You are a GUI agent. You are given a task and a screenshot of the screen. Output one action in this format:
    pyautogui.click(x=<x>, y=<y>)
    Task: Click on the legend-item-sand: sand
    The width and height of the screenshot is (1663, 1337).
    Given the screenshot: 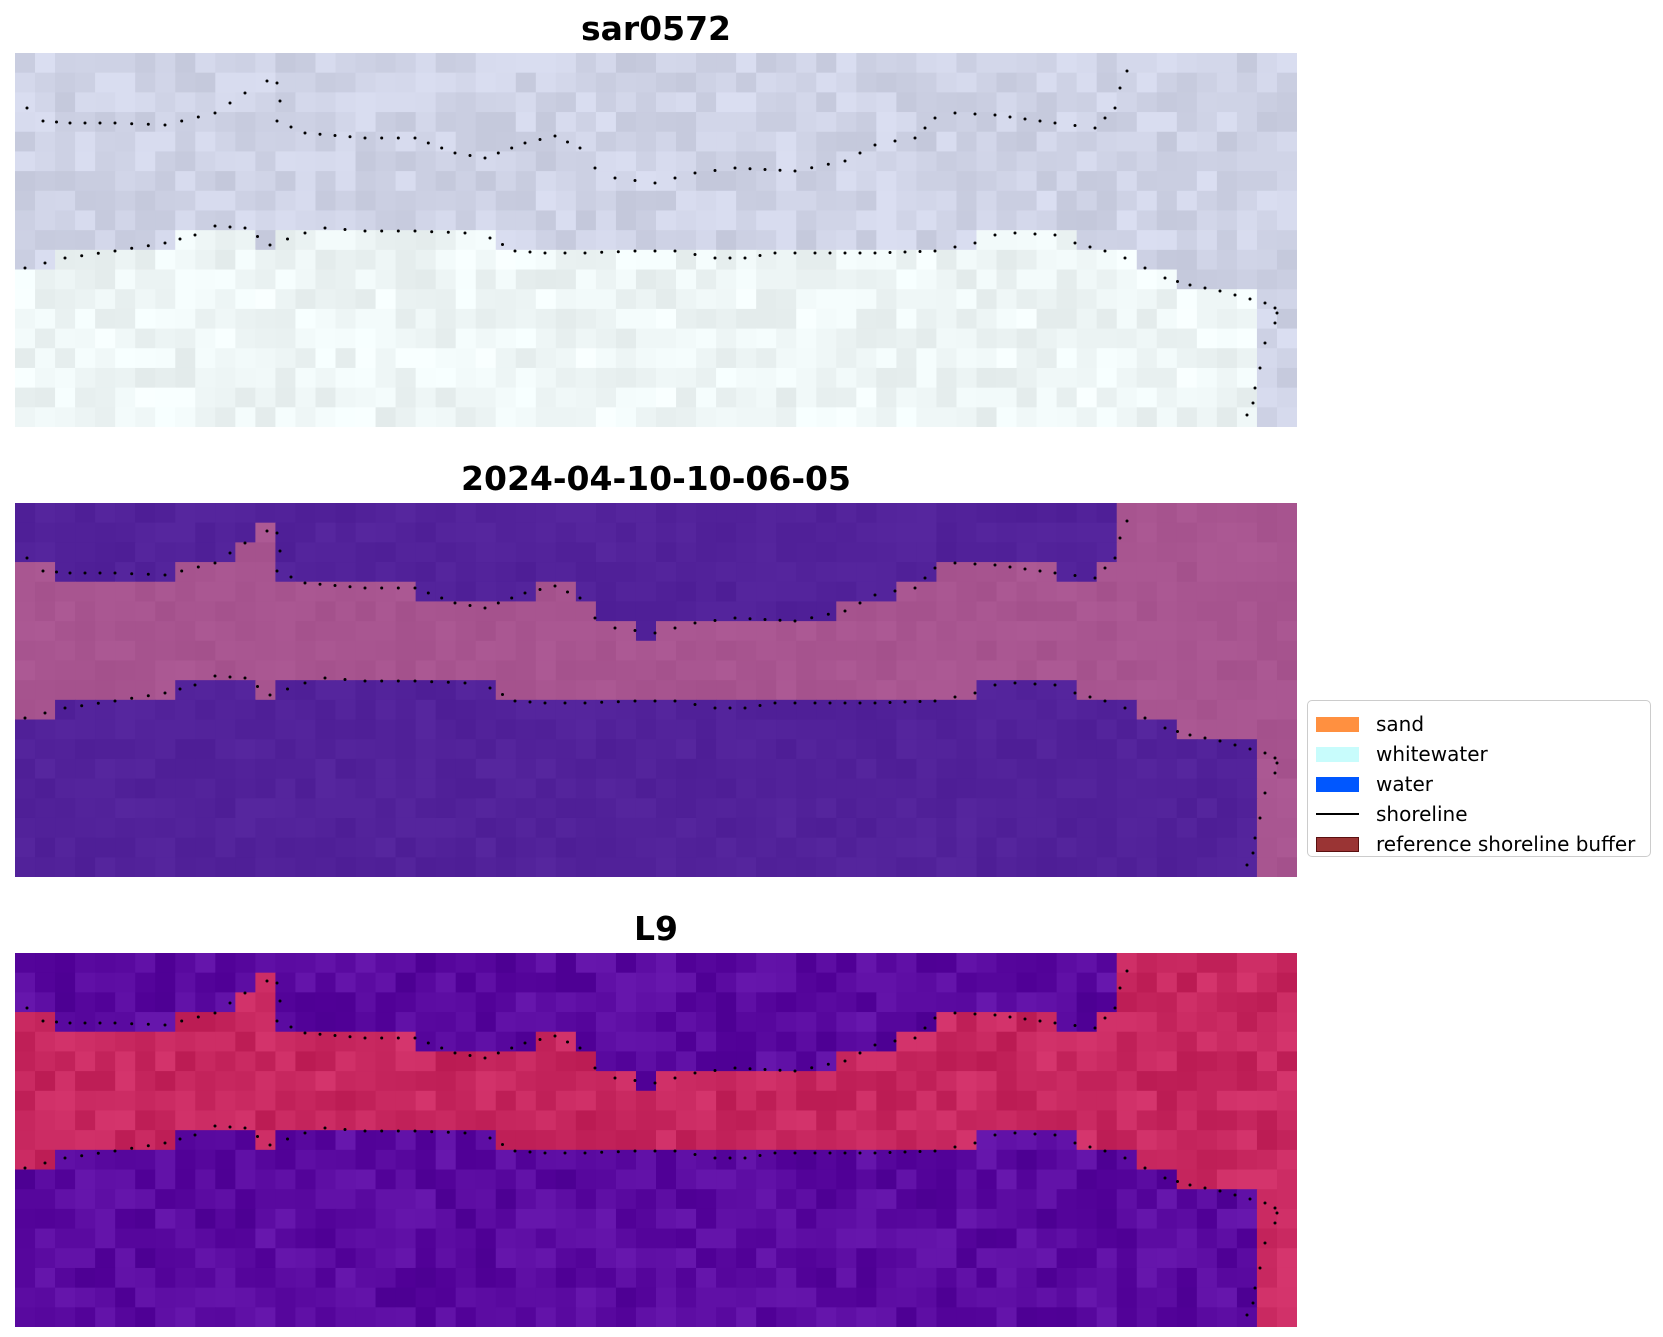 What is the action you would take?
    pyautogui.click(x=1483, y=724)
    